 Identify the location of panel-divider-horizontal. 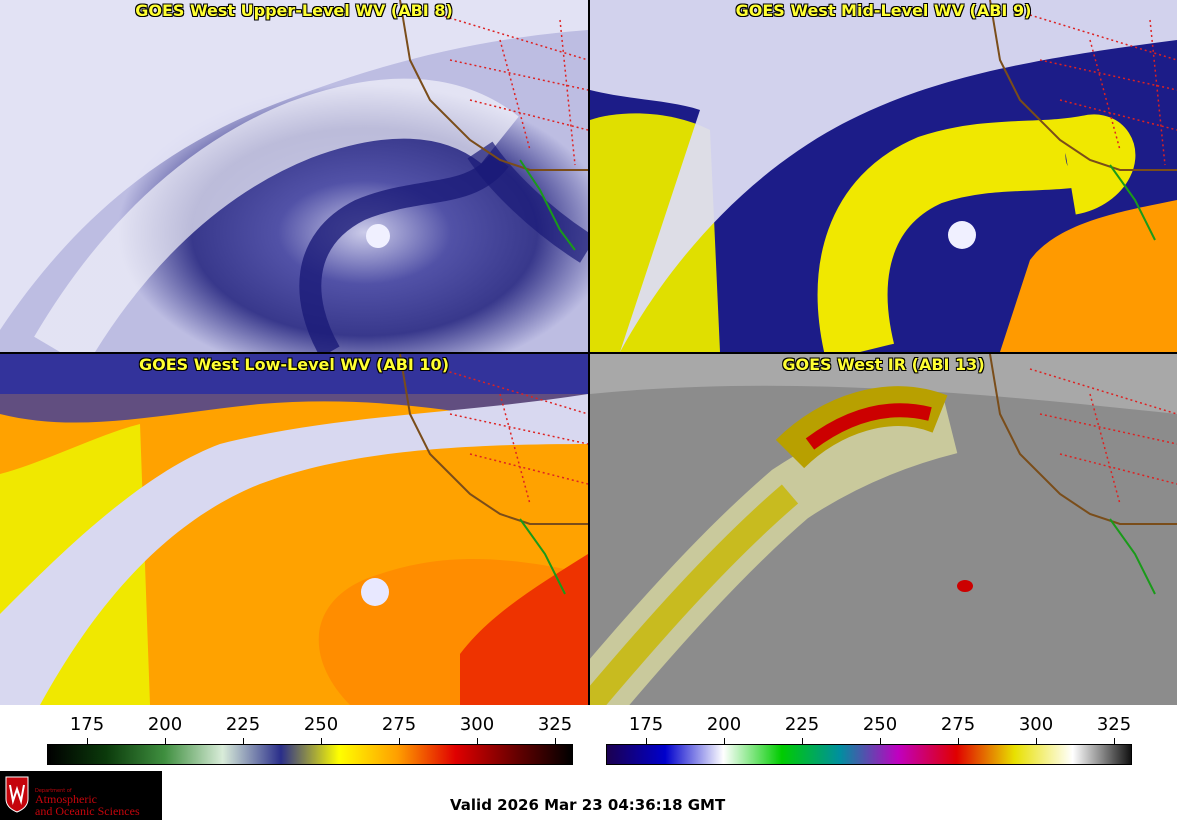
(588, 353).